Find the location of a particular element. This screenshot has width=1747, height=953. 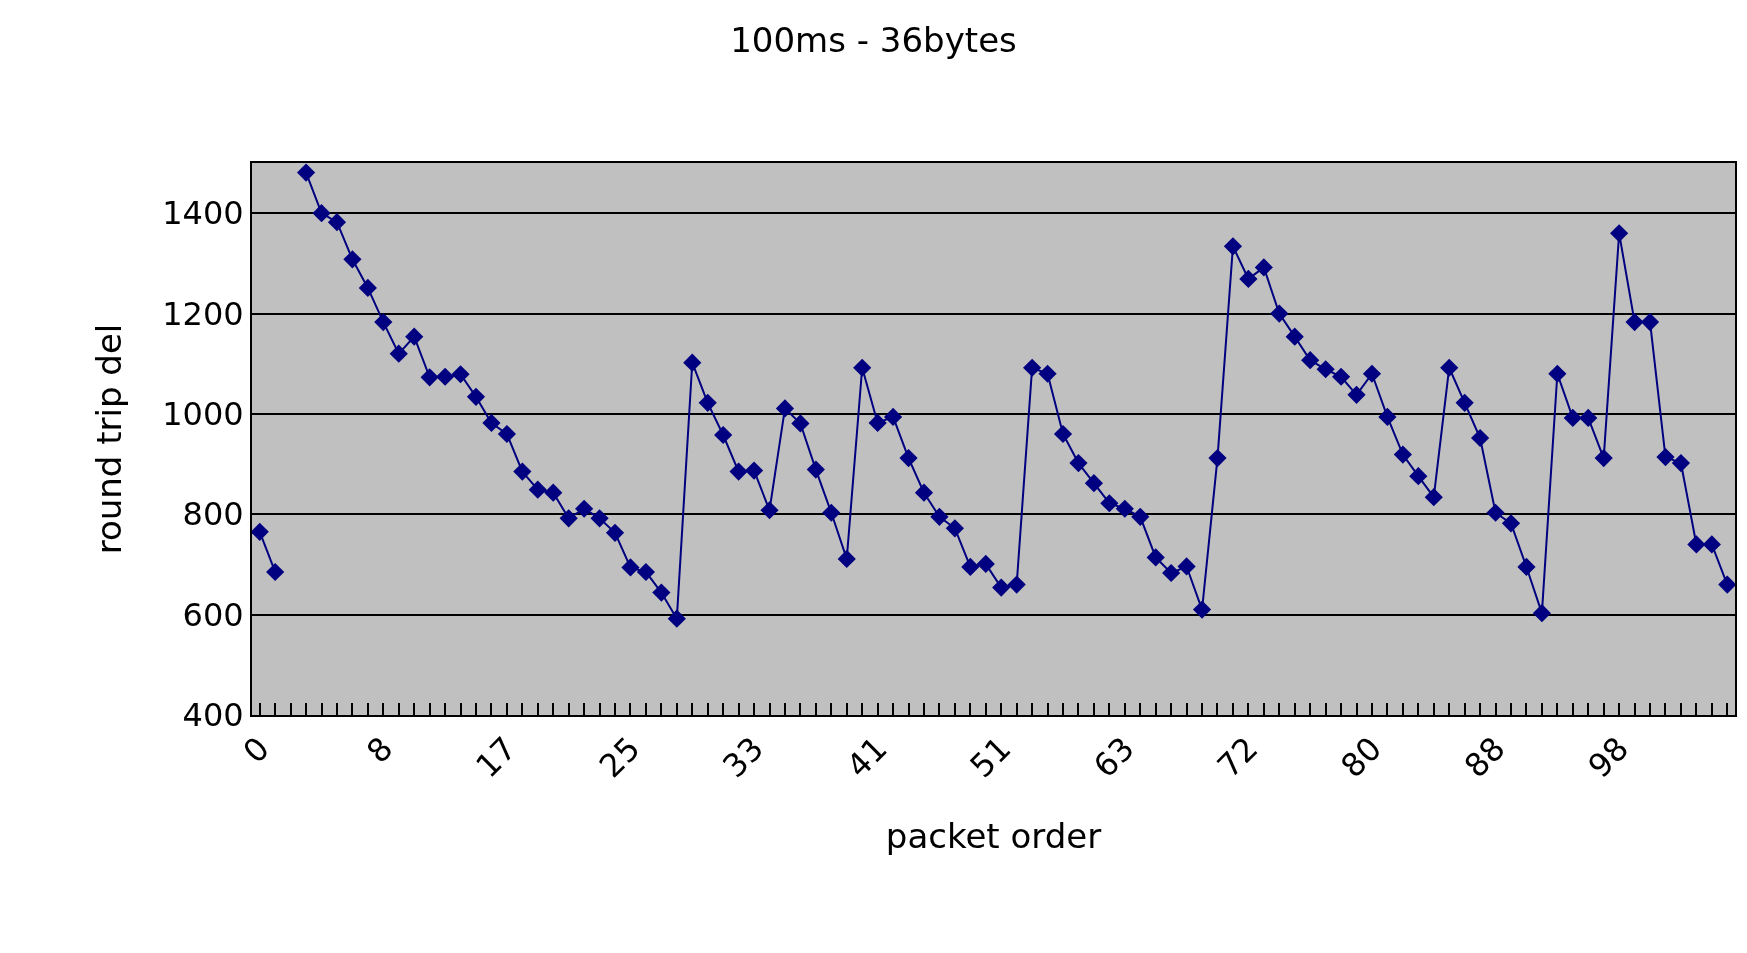

y-tick-label: 600 is located at coordinates (213, 614).